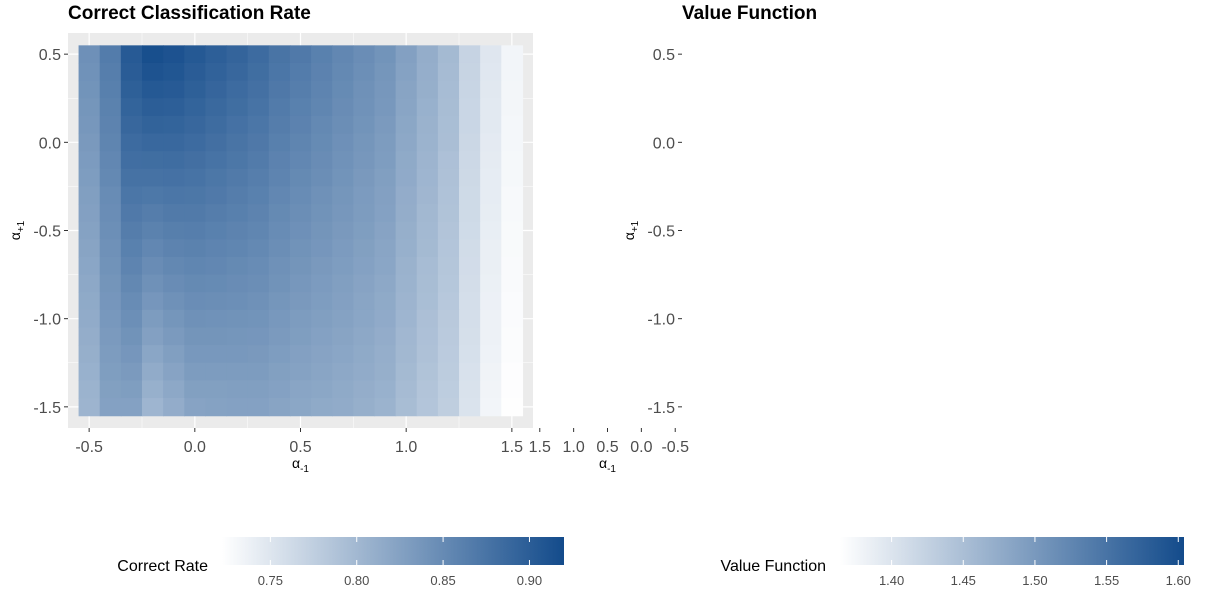 This screenshot has width=1214, height=598. Describe the element at coordinates (963, 580) in the screenshot. I see `legend-tick-label: 1.45` at that location.